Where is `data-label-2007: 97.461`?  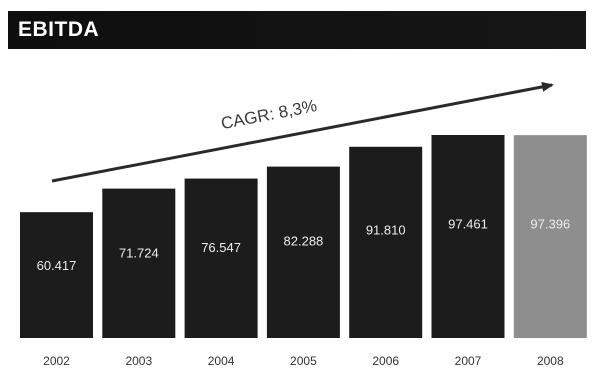 data-label-2007: 97.461 is located at coordinates (468, 223).